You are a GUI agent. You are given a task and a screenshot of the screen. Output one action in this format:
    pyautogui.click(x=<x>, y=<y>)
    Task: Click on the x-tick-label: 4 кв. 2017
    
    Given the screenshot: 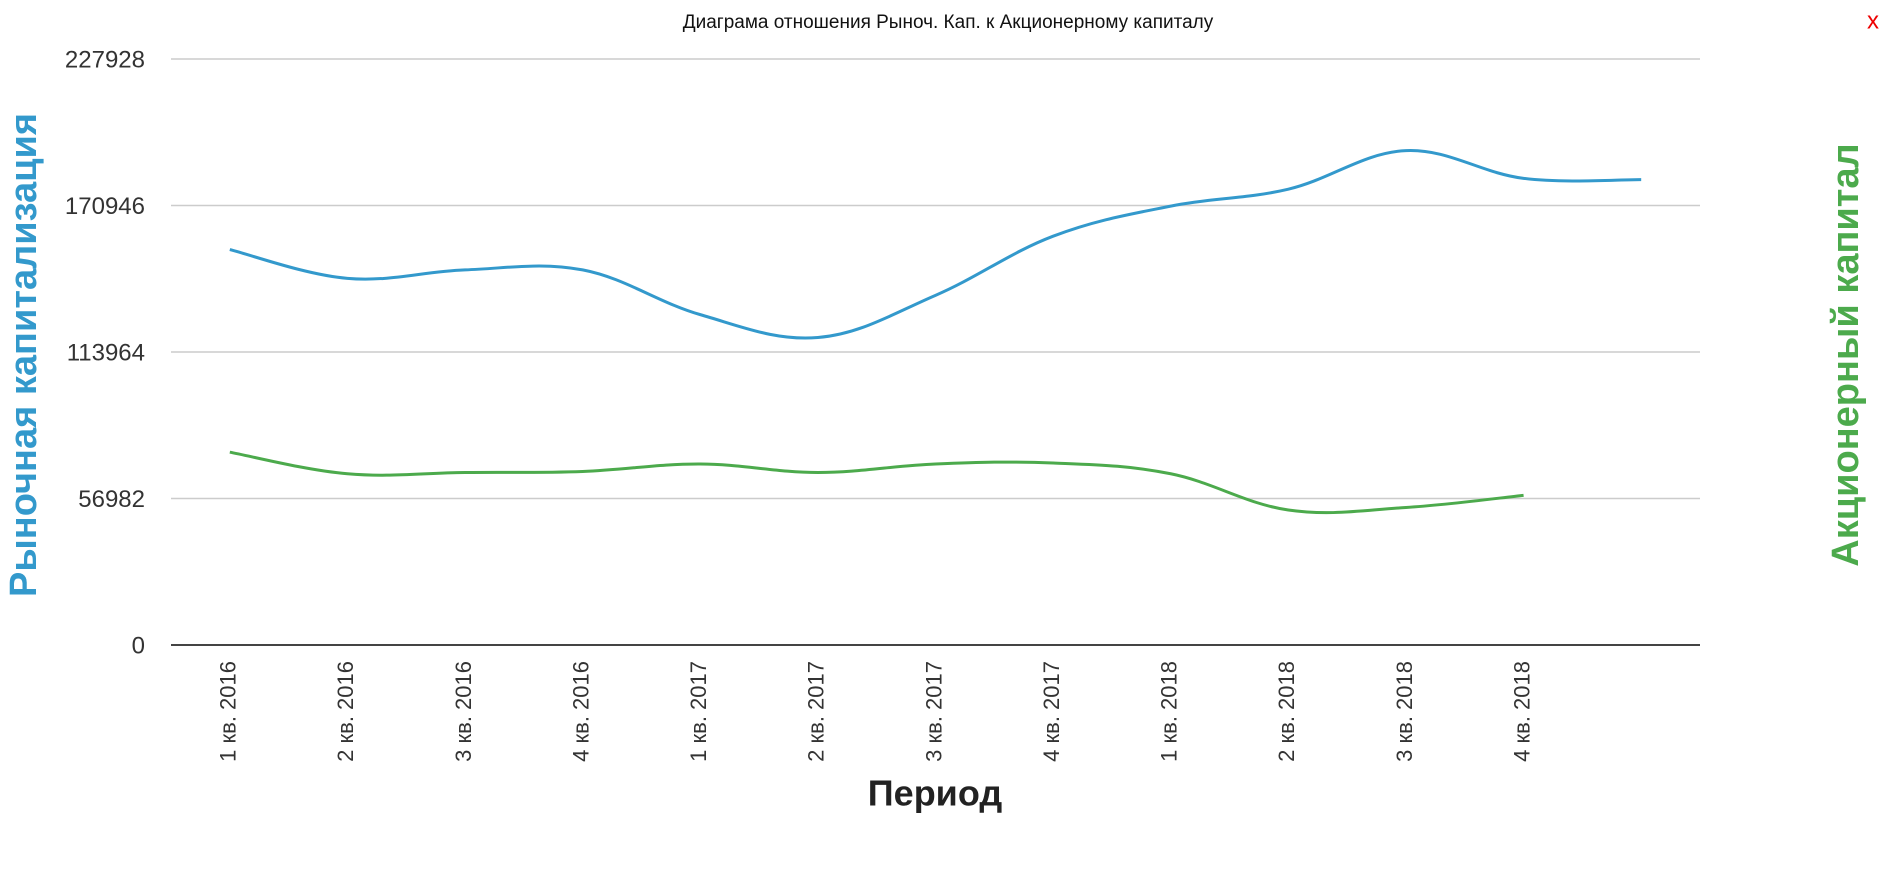 What is the action you would take?
    pyautogui.click(x=1051, y=711)
    